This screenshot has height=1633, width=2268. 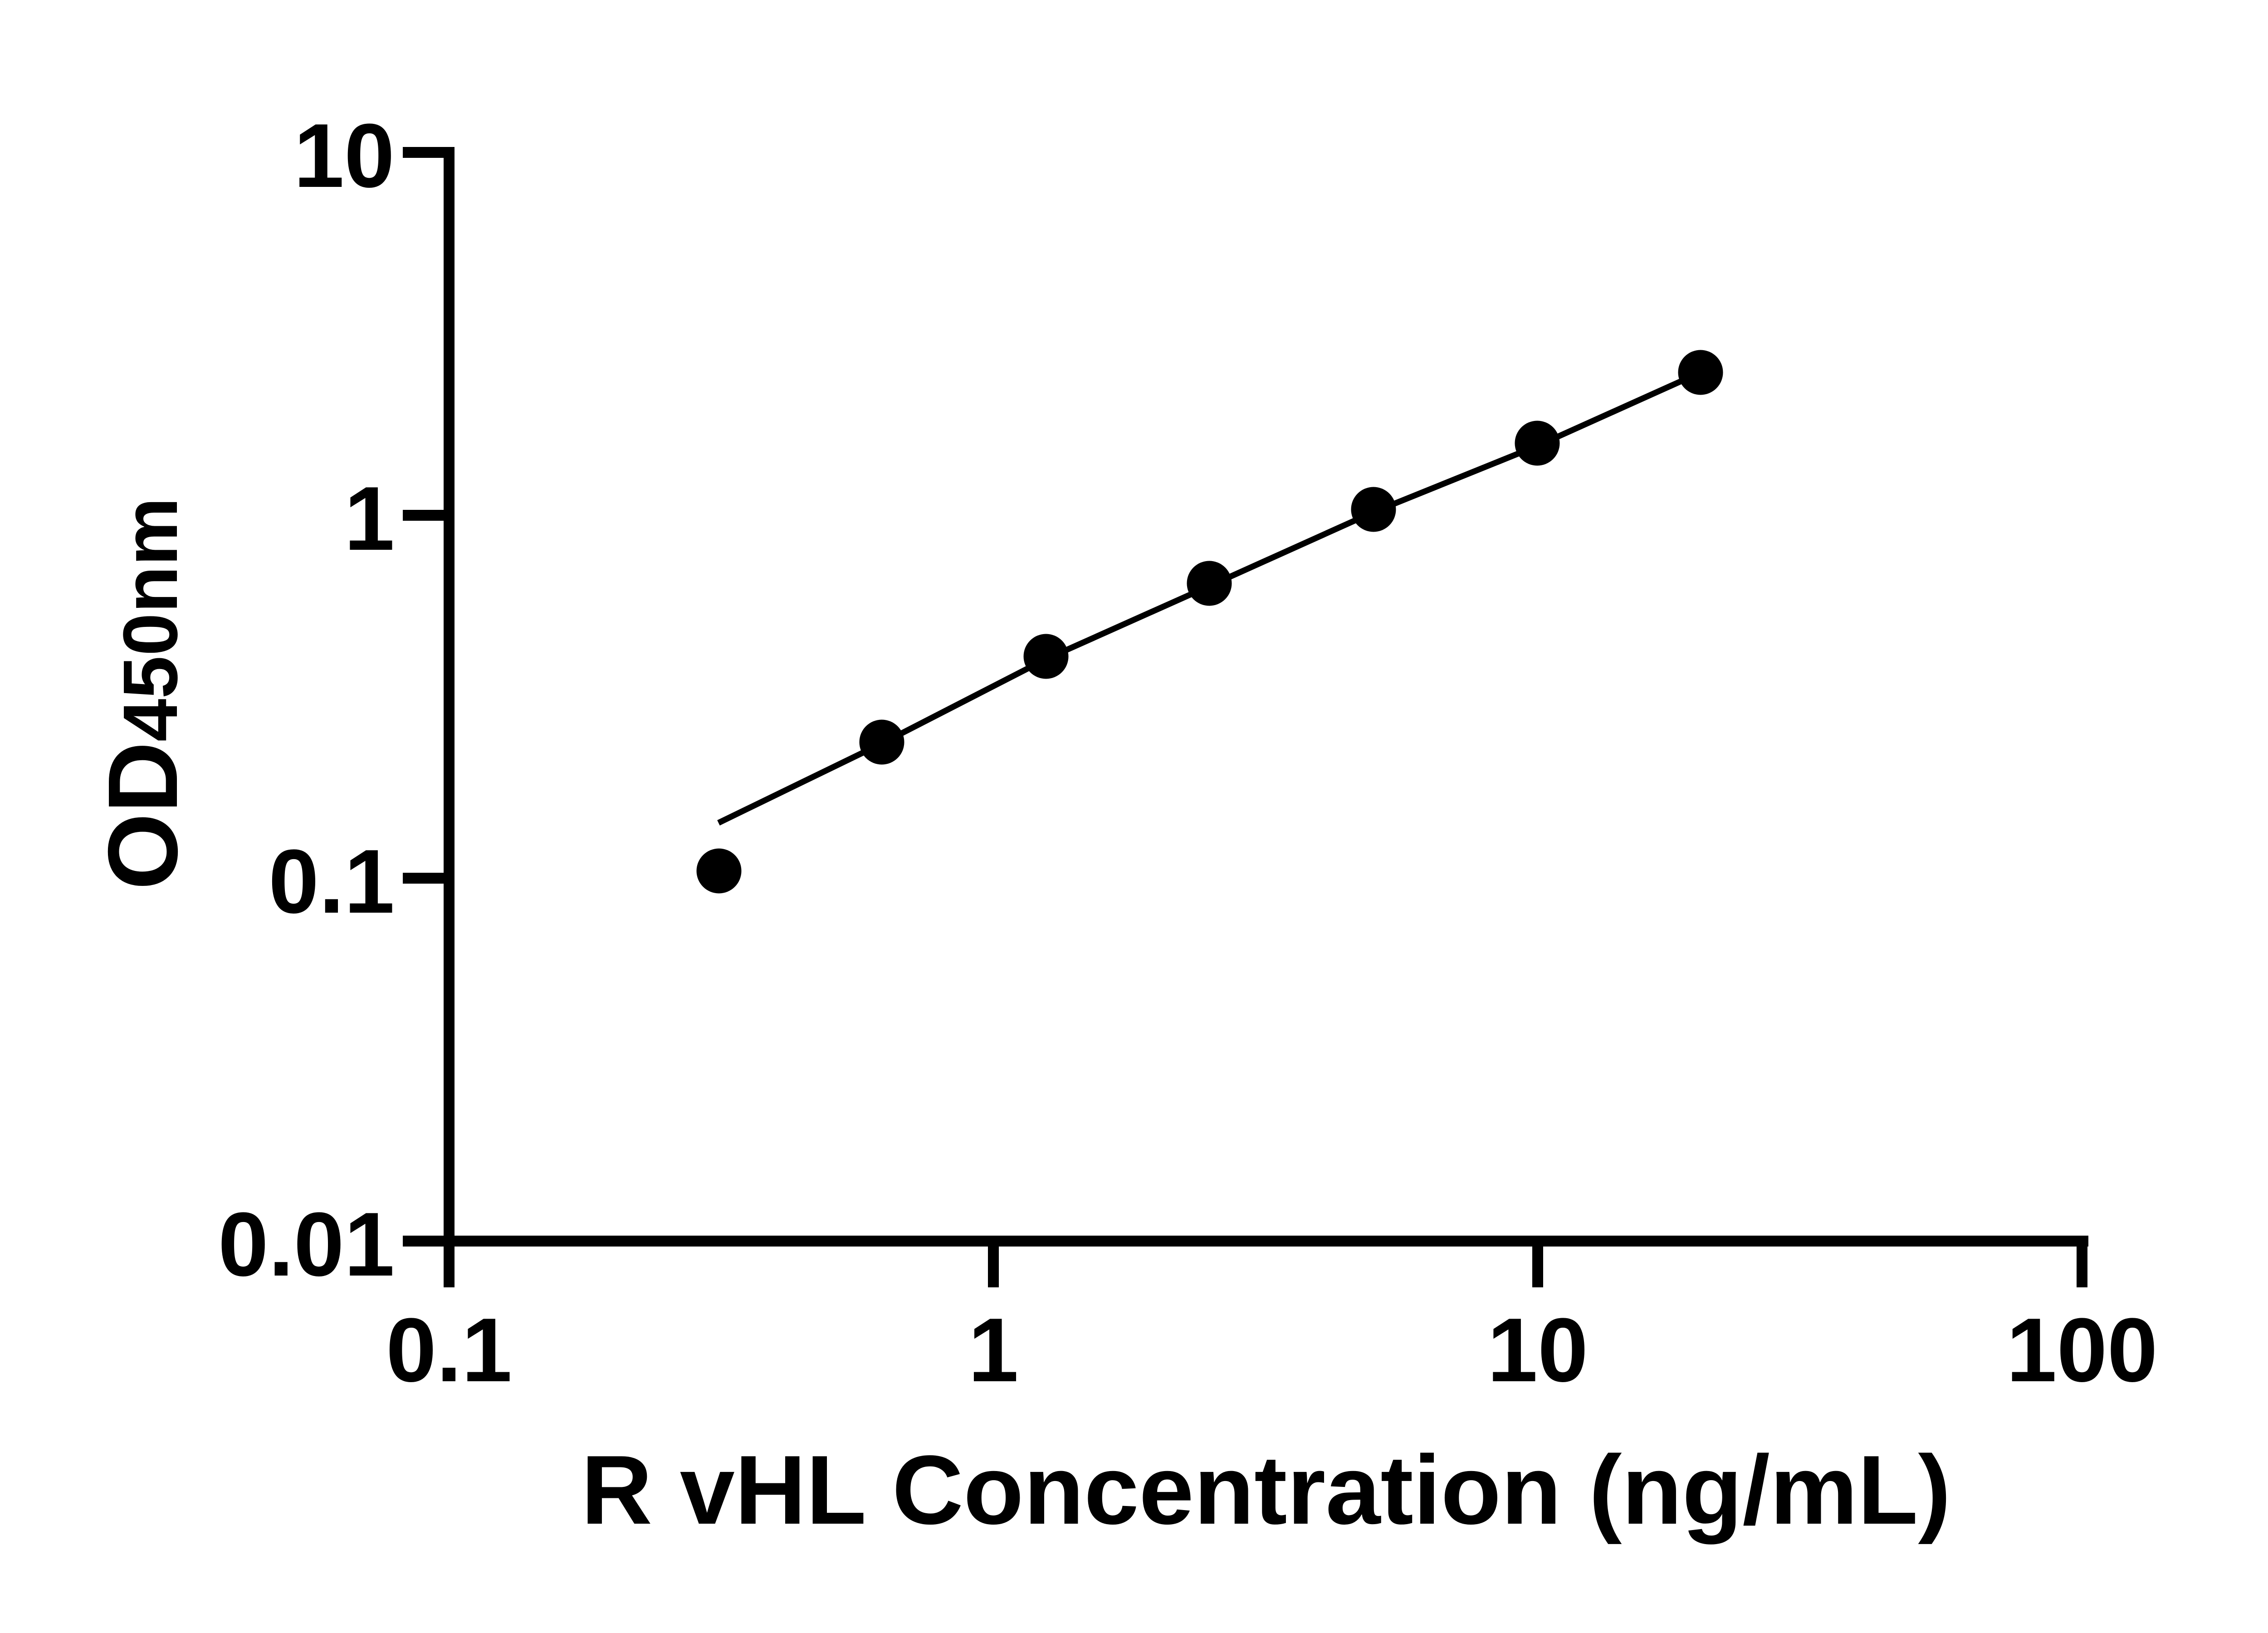 What do you see at coordinates (306, 1244) in the screenshot?
I see `svg-text: 0.01` at bounding box center [306, 1244].